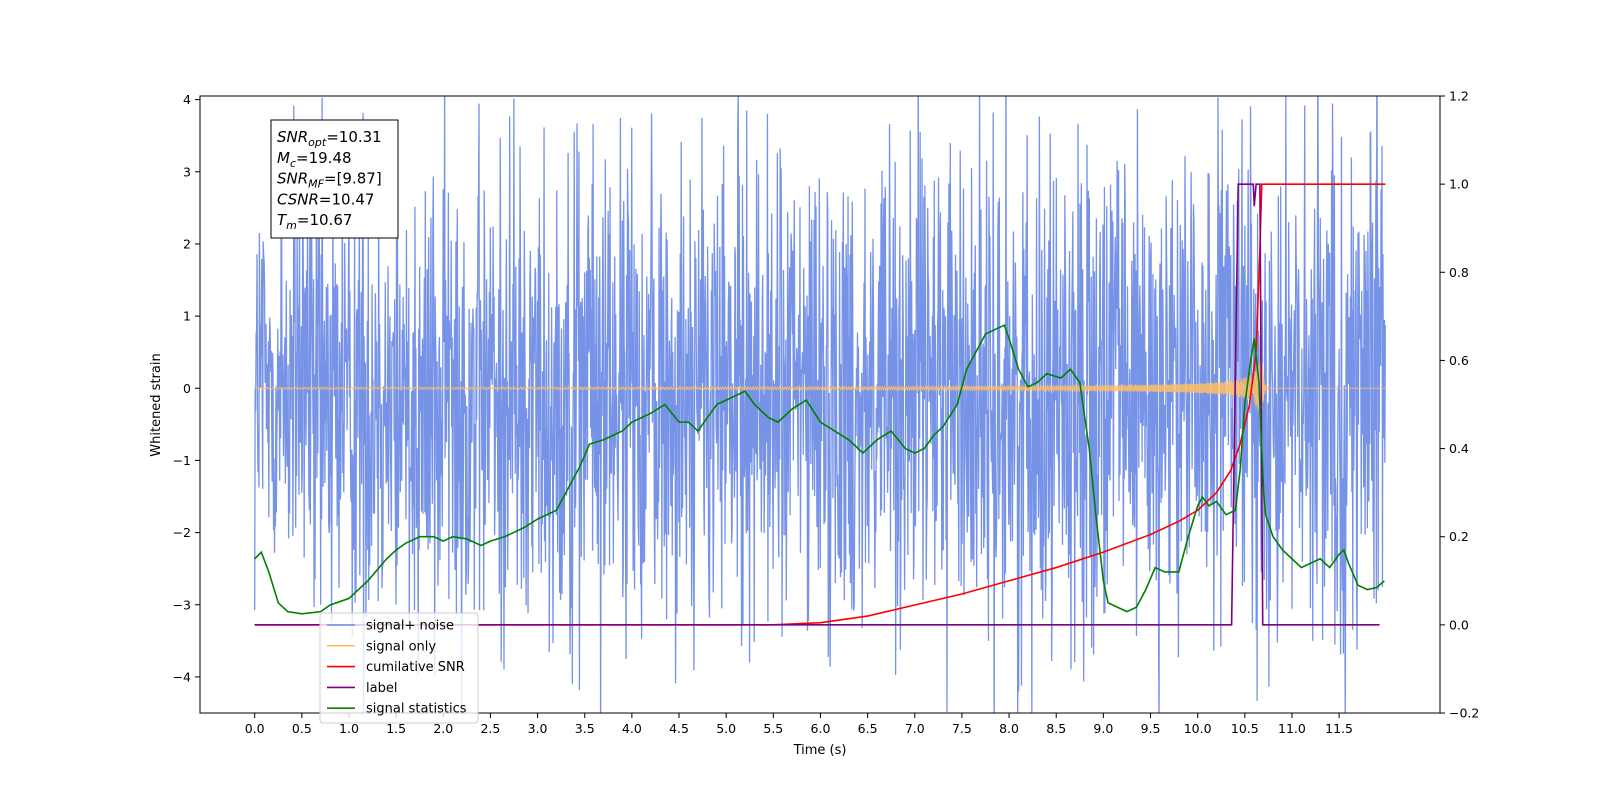  Describe the element at coordinates (416, 709) in the screenshot. I see `legend-label: signal statistics` at that location.